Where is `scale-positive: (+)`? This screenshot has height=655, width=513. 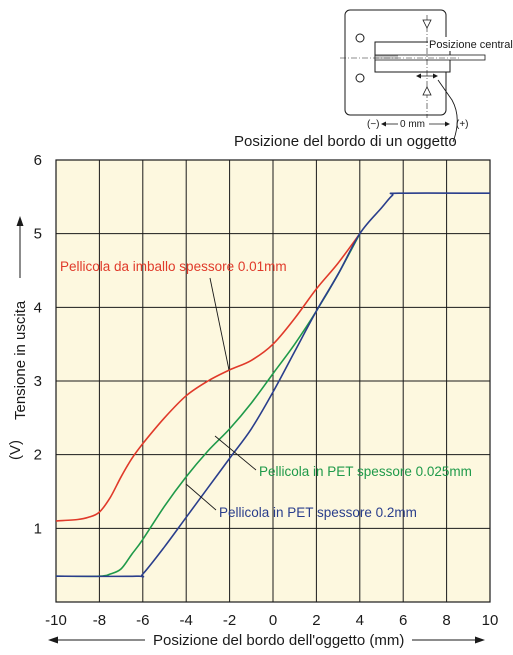 scale-positive: (+) is located at coordinates (462, 124).